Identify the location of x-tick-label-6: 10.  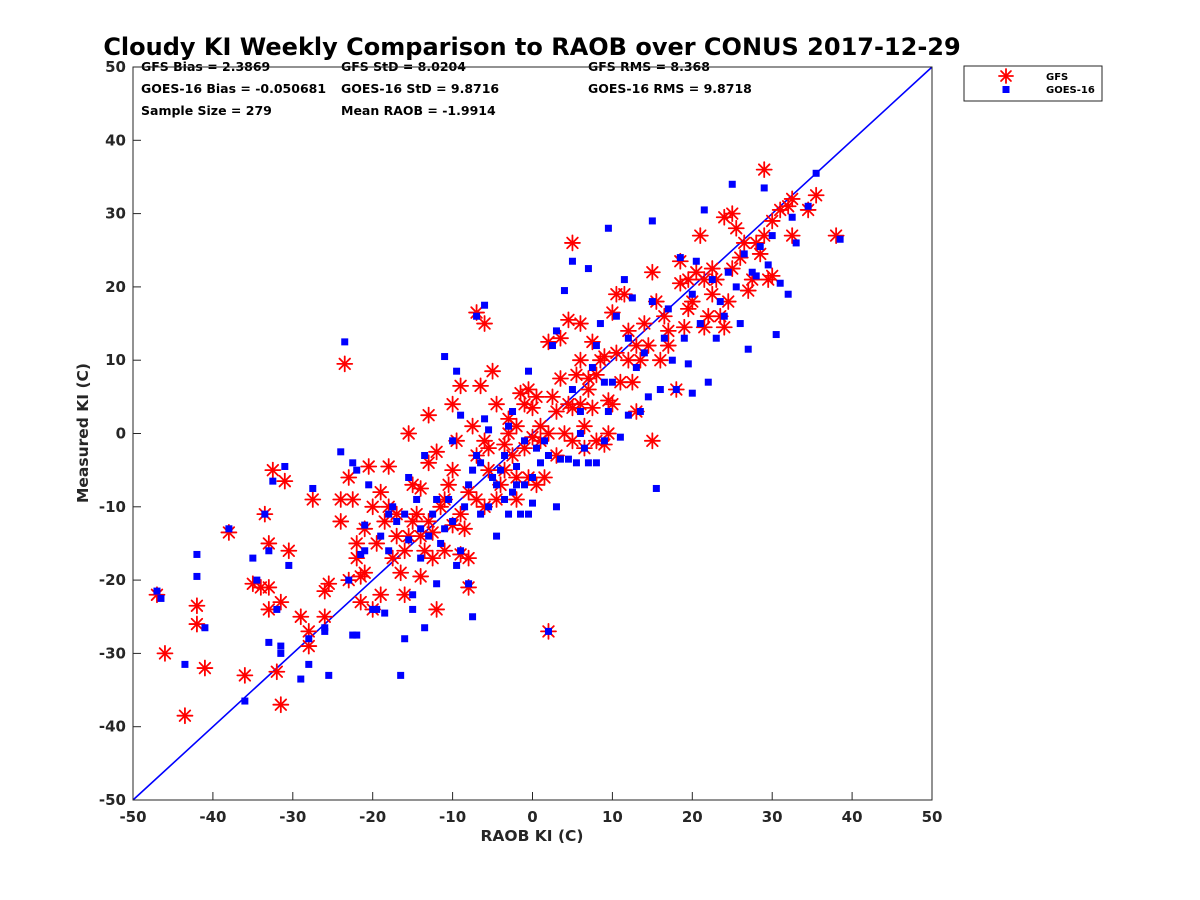
(612, 817).